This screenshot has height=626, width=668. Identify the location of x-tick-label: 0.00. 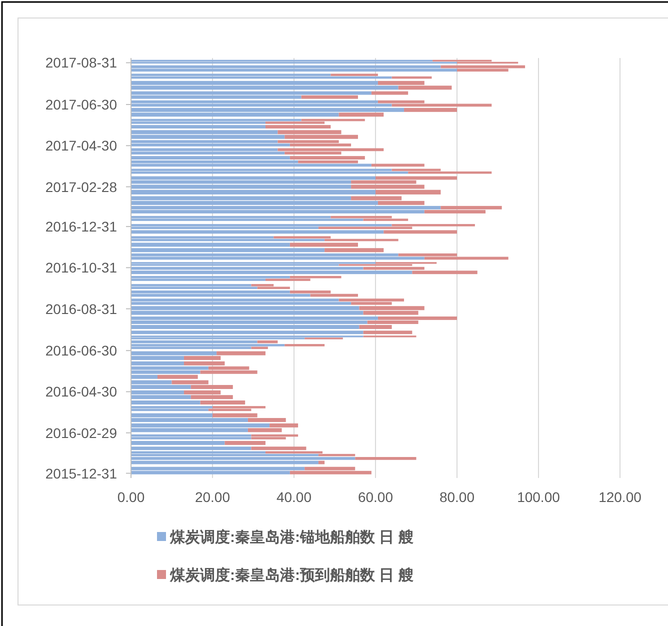
(131, 497).